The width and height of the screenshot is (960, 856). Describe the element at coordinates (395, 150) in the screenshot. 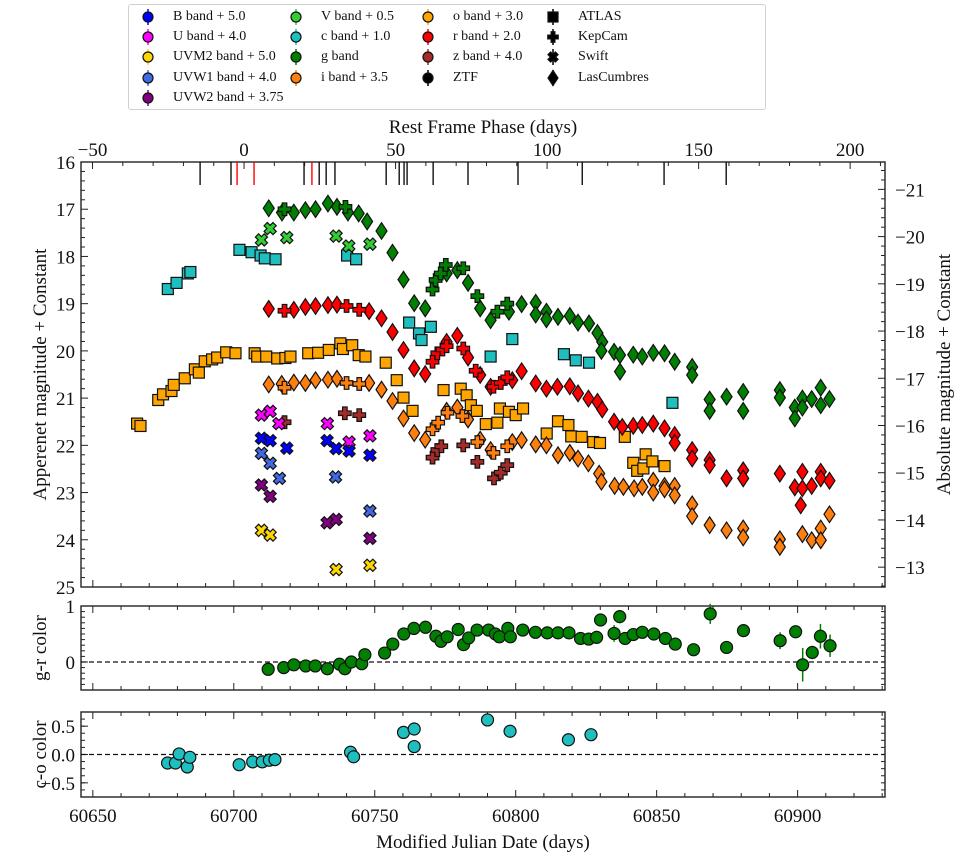

I see `top-x-tick-label: 50` at that location.